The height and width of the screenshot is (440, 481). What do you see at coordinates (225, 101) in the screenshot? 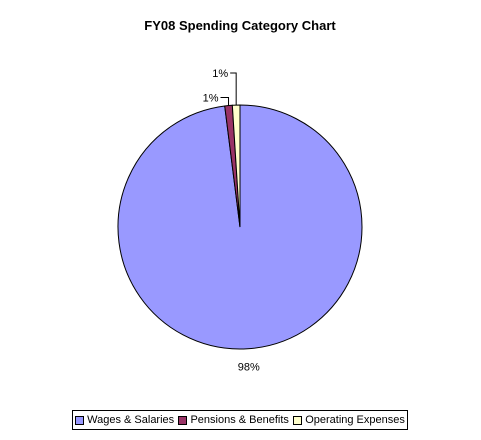
I see `pie-leader-pensions` at bounding box center [225, 101].